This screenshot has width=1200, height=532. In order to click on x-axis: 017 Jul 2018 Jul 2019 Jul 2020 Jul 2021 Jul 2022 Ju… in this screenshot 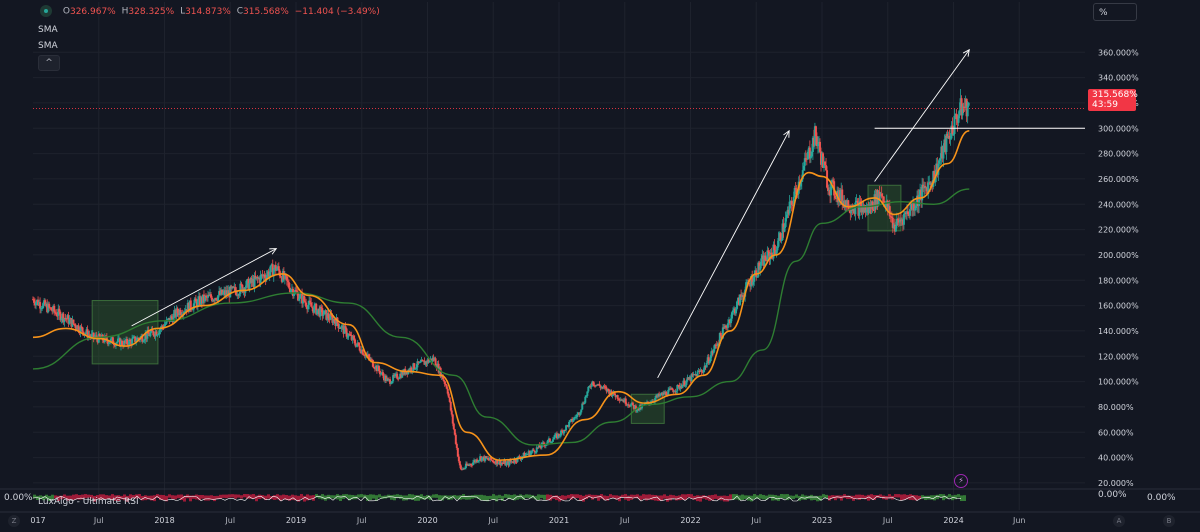, I will do `click(600, 518)`.